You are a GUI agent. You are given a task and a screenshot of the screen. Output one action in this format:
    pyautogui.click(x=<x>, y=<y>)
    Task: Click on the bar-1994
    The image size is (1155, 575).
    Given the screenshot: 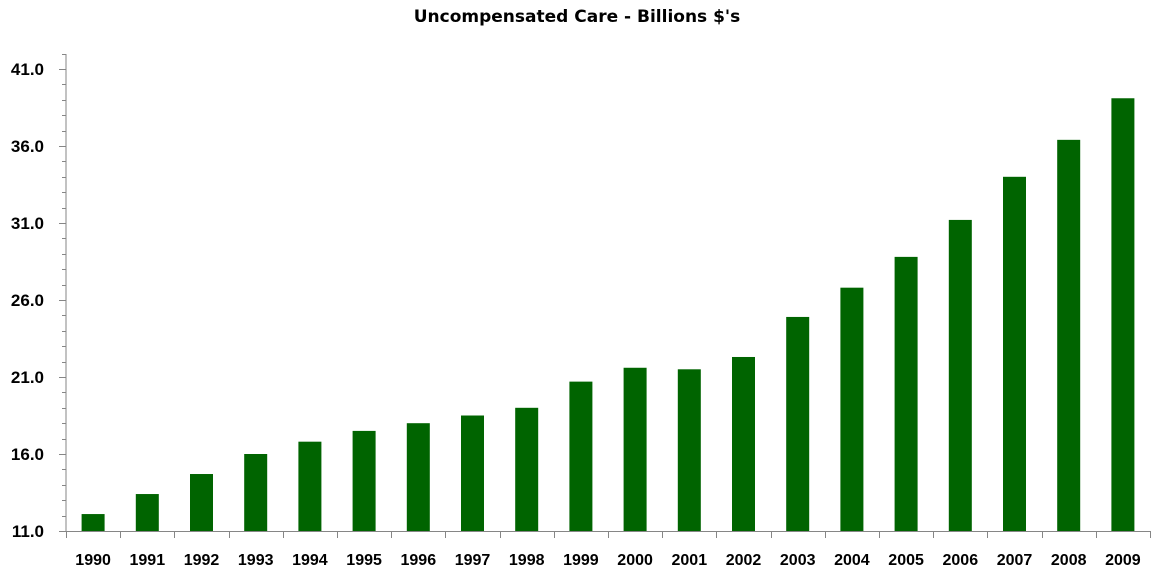 What is the action you would take?
    pyautogui.click(x=310, y=486)
    